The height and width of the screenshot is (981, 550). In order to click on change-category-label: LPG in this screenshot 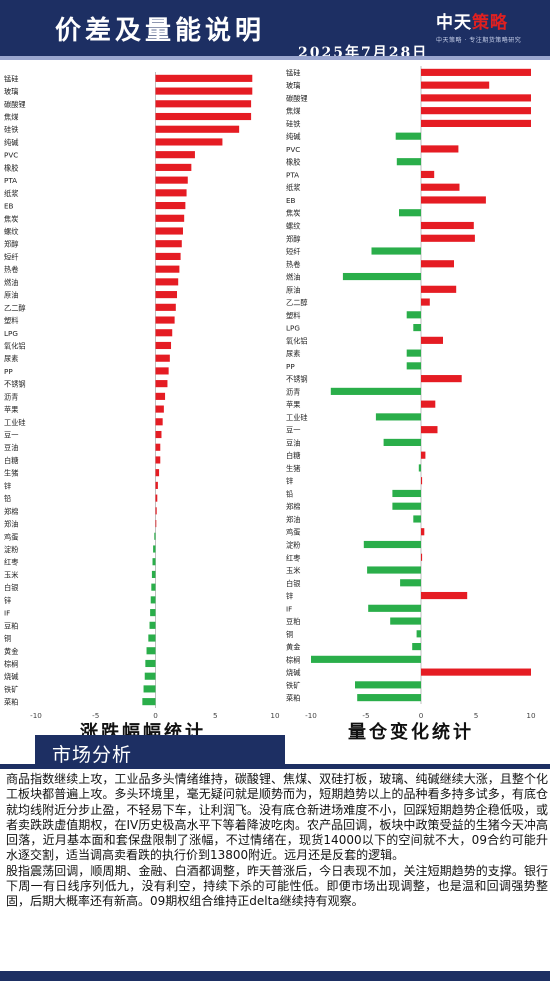, I will do `click(11, 333)`.